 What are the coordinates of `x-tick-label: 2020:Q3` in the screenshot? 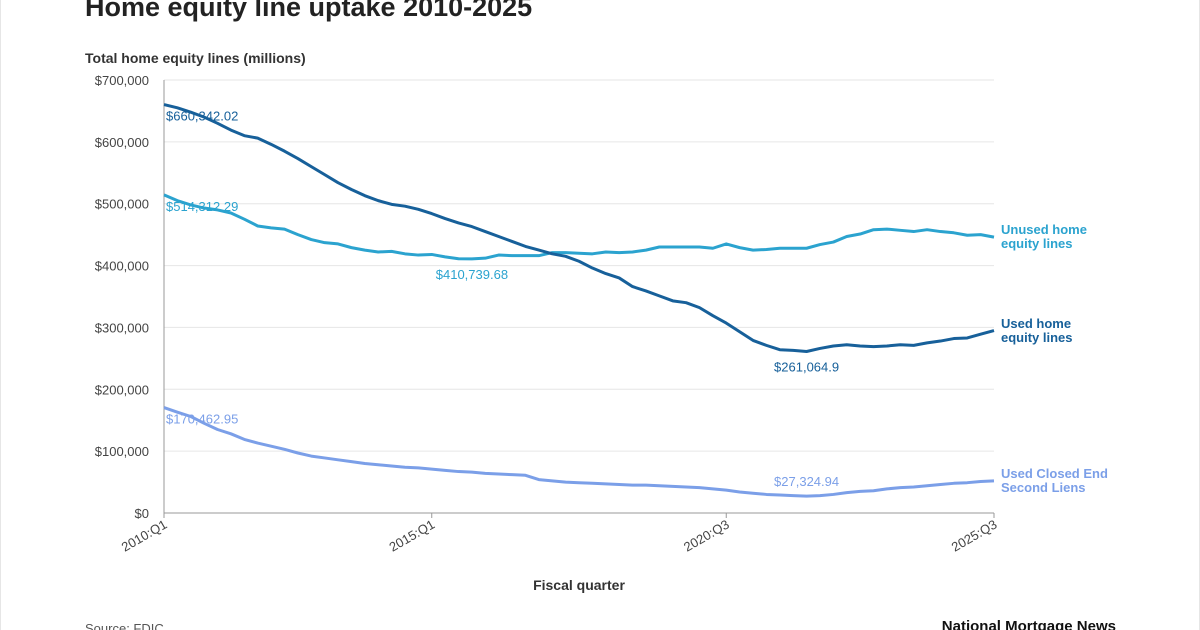 It's located at (706, 536).